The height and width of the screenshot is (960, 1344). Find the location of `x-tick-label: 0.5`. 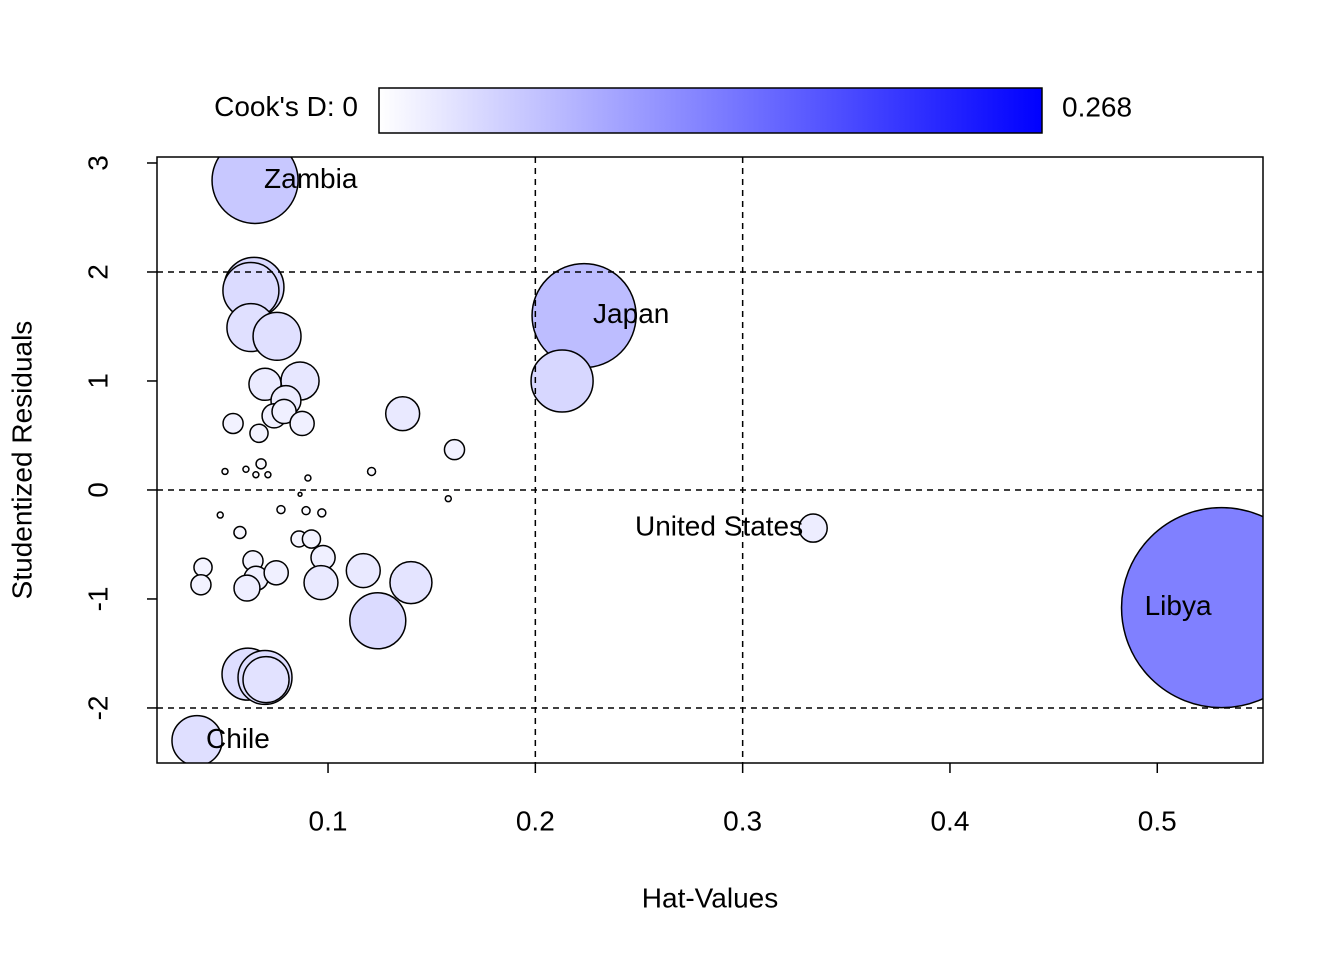

x-tick-label: 0.5 is located at coordinates (1157, 820).